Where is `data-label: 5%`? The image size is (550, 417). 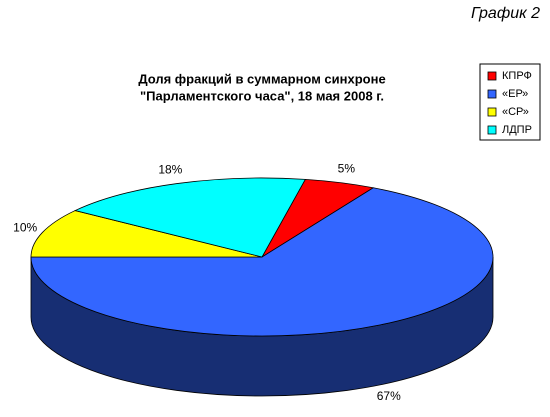
data-label: 5% is located at coordinates (347, 169).